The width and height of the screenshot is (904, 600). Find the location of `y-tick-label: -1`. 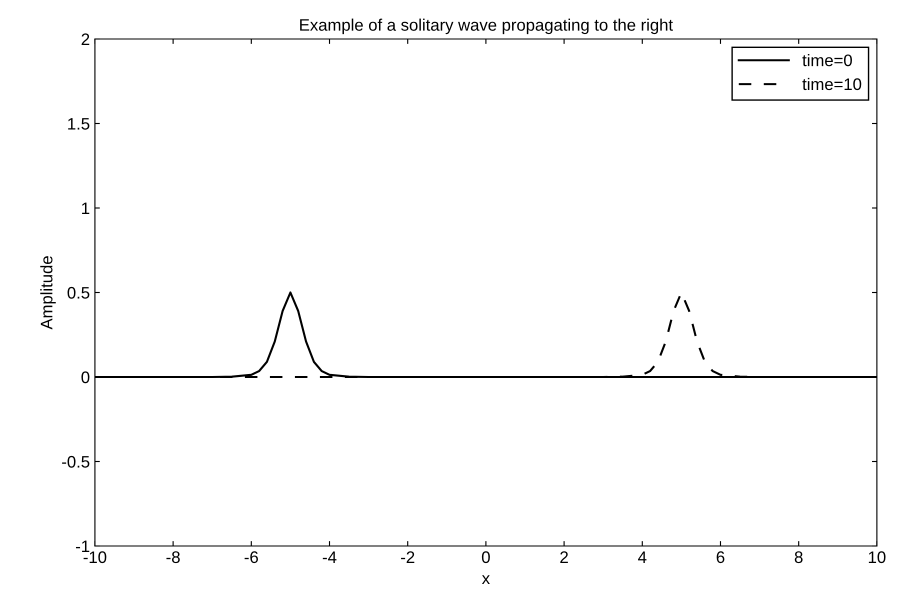

y-tick-label: -1 is located at coordinates (83, 546).